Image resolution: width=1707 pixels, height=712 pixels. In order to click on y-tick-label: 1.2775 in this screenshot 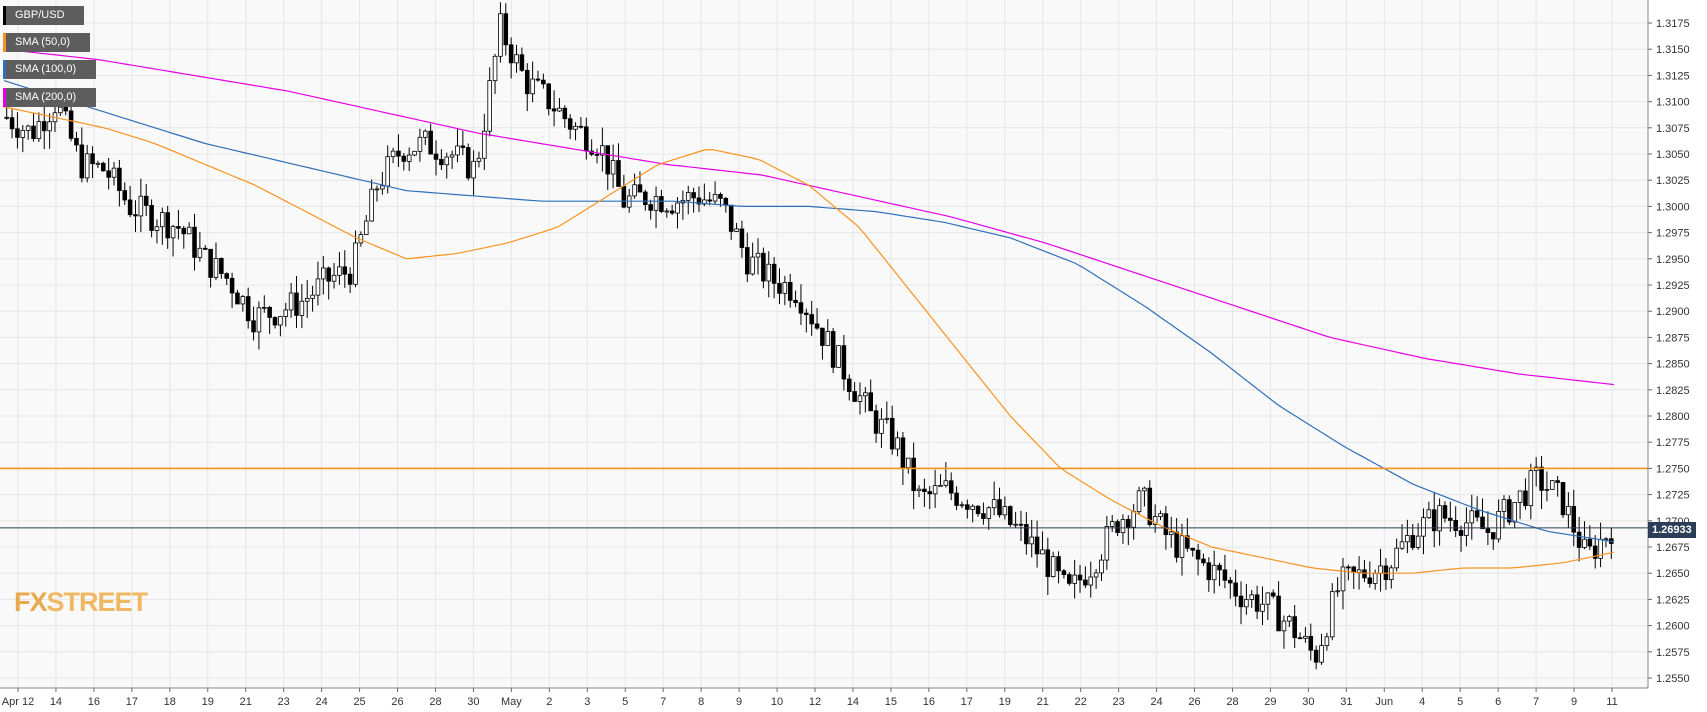, I will do `click(1673, 443)`.